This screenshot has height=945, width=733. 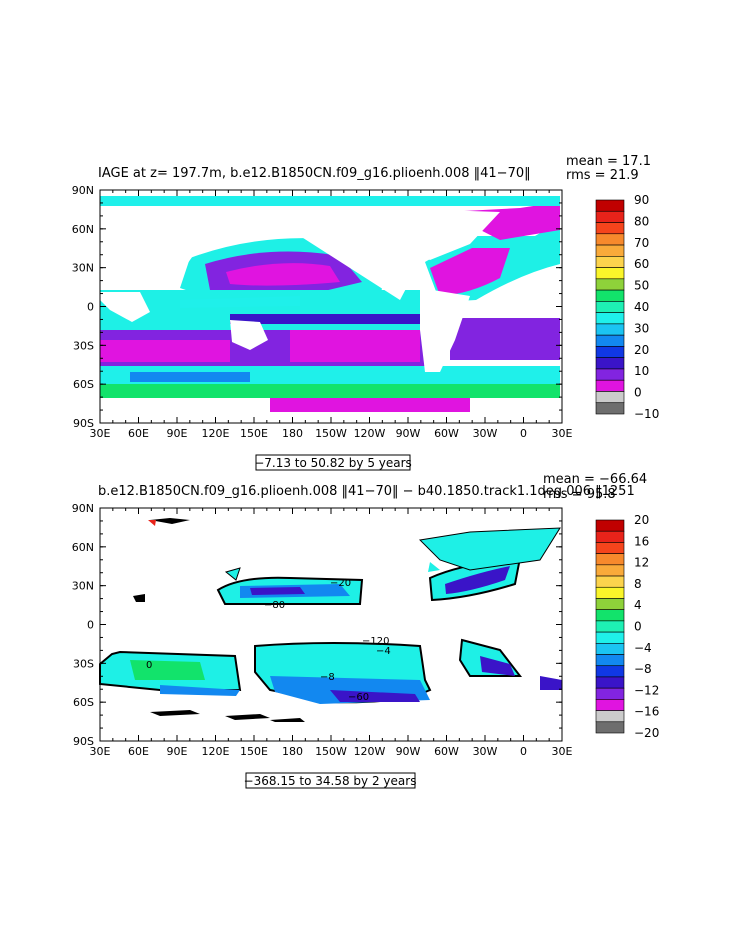 I want to click on x-tick-label: 90E, so click(x=177, y=433).